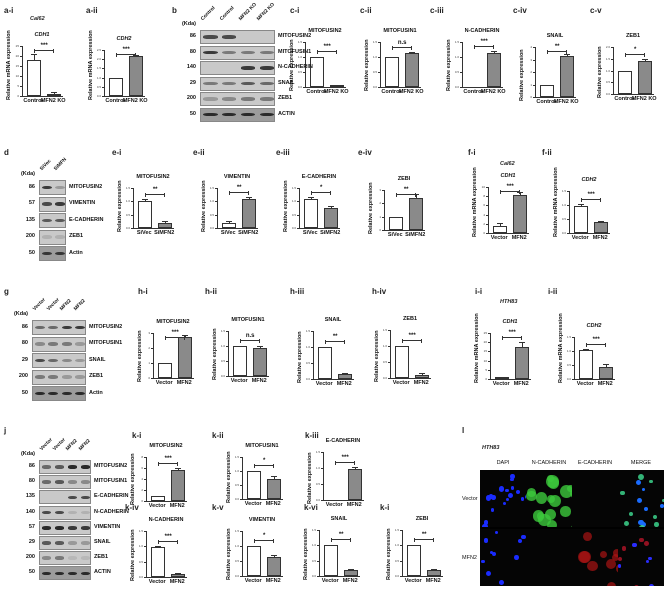  I want to click on x-tick-label: MFN2, so click(521, 384).